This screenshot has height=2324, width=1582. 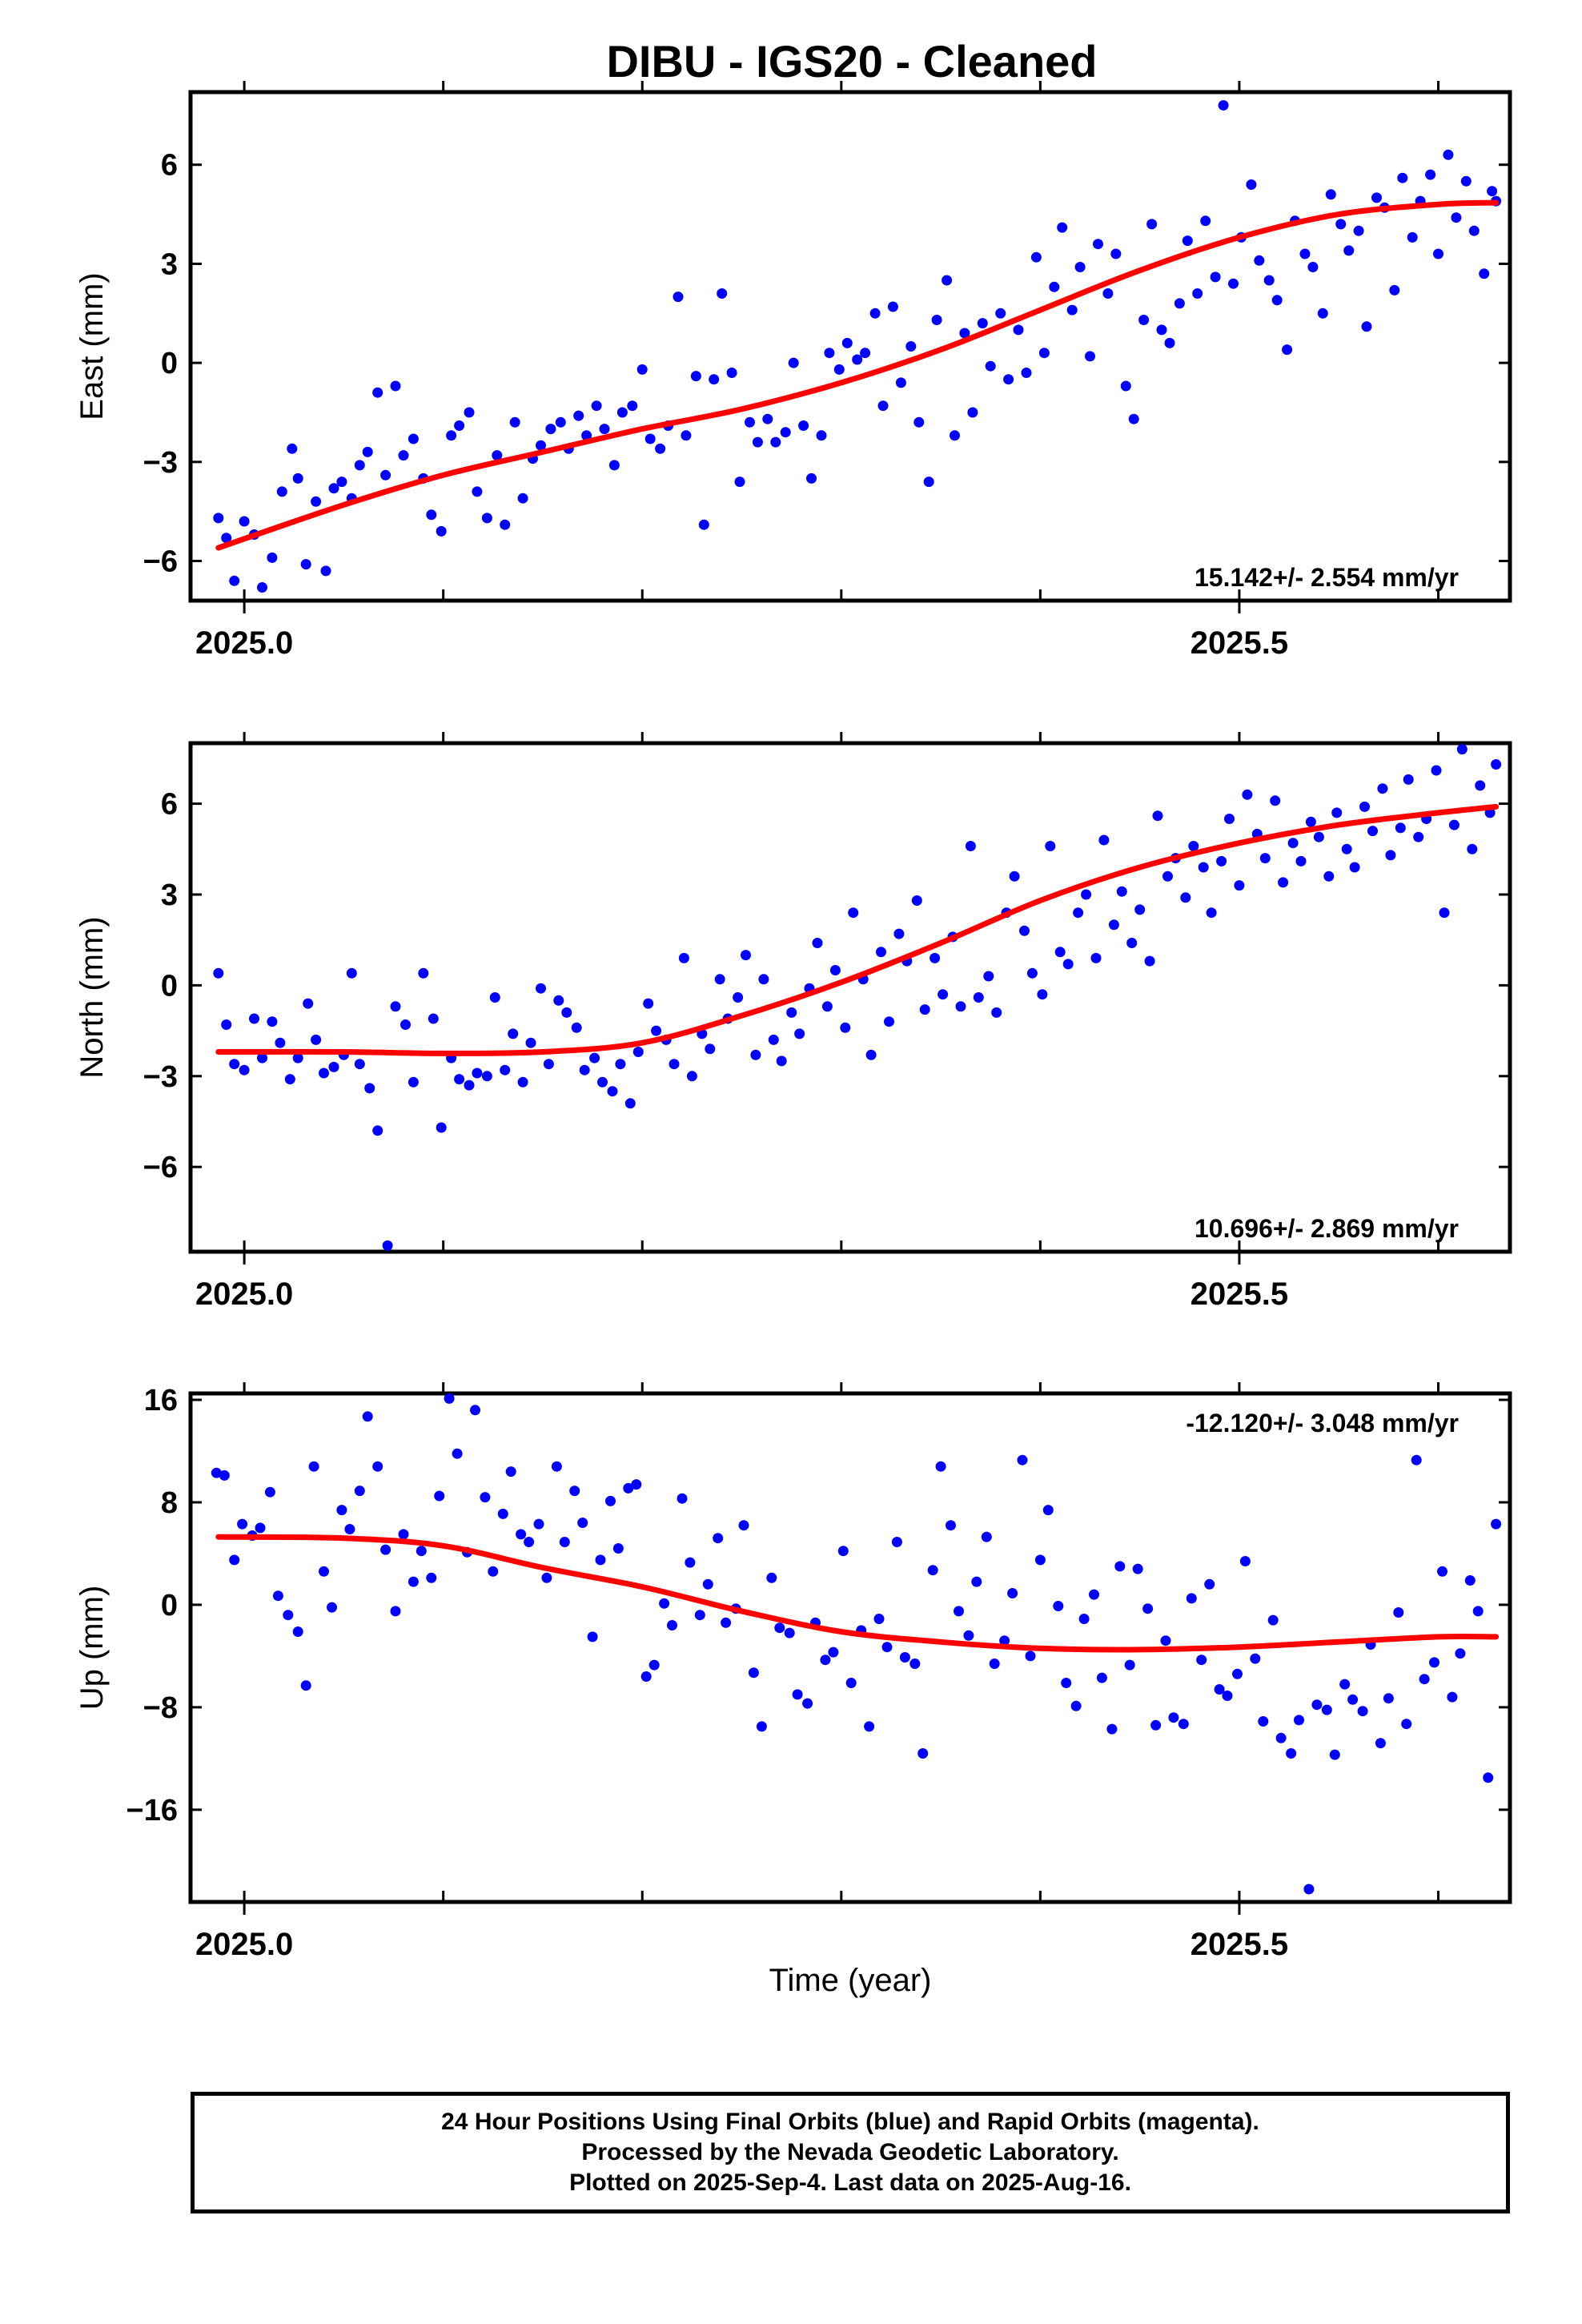 I want to click on east-ytick-label: 0, so click(x=169, y=363).